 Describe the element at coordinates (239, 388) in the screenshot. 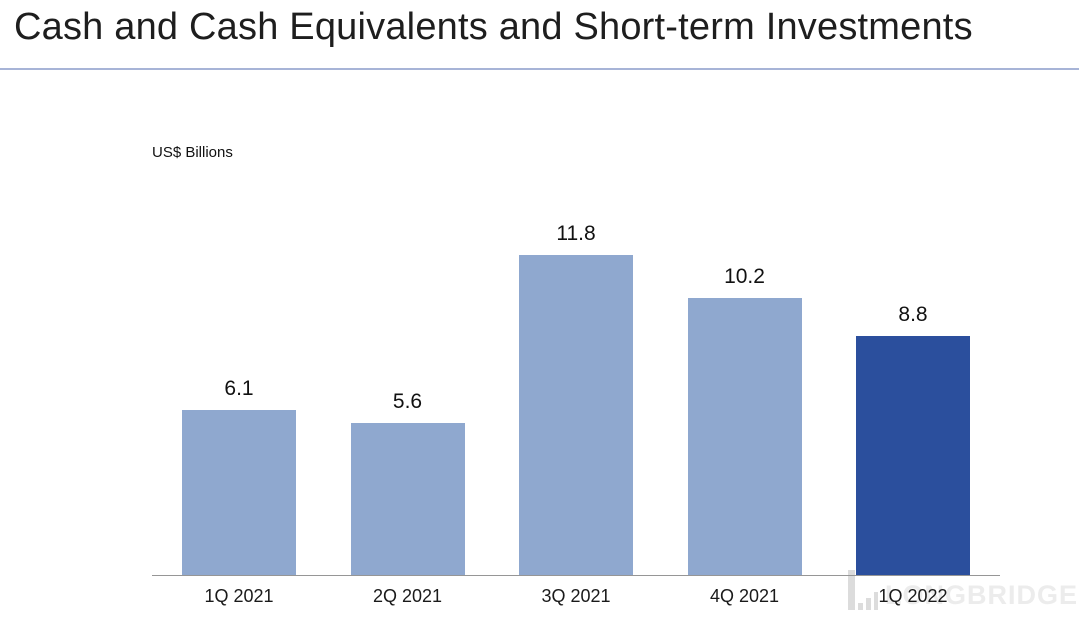

I see `bar-value-label: 6.1` at that location.